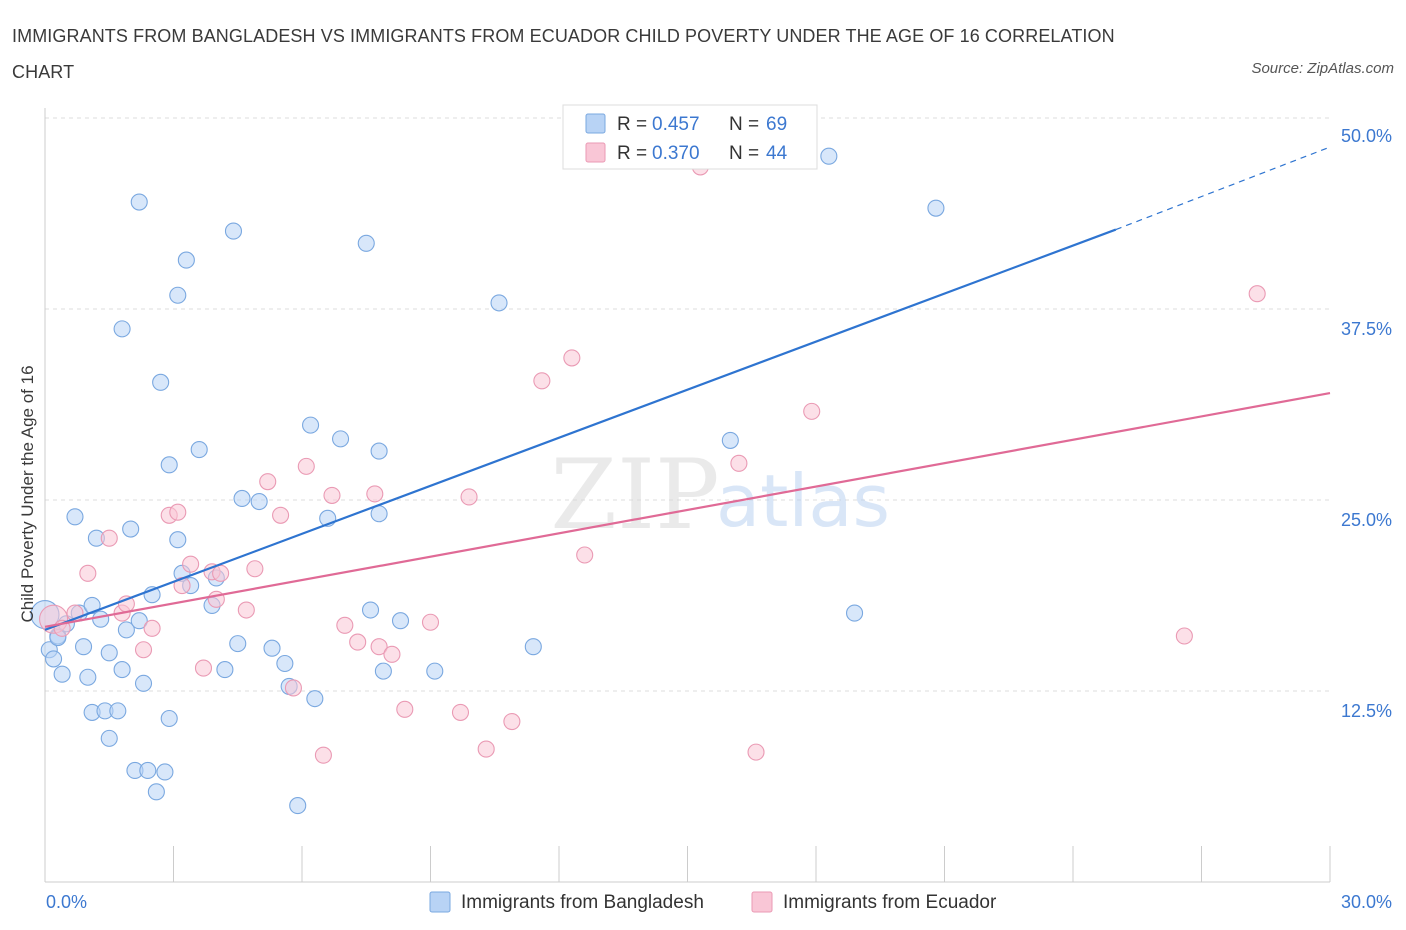 The image size is (1406, 930). I want to click on stats-r-value: 0.370, so click(676, 153).